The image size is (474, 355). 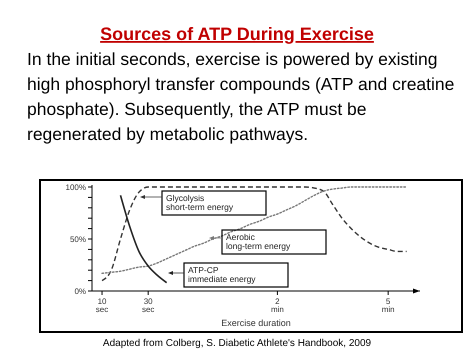 I want to click on x-tick-label: 5 min, so click(x=388, y=305).